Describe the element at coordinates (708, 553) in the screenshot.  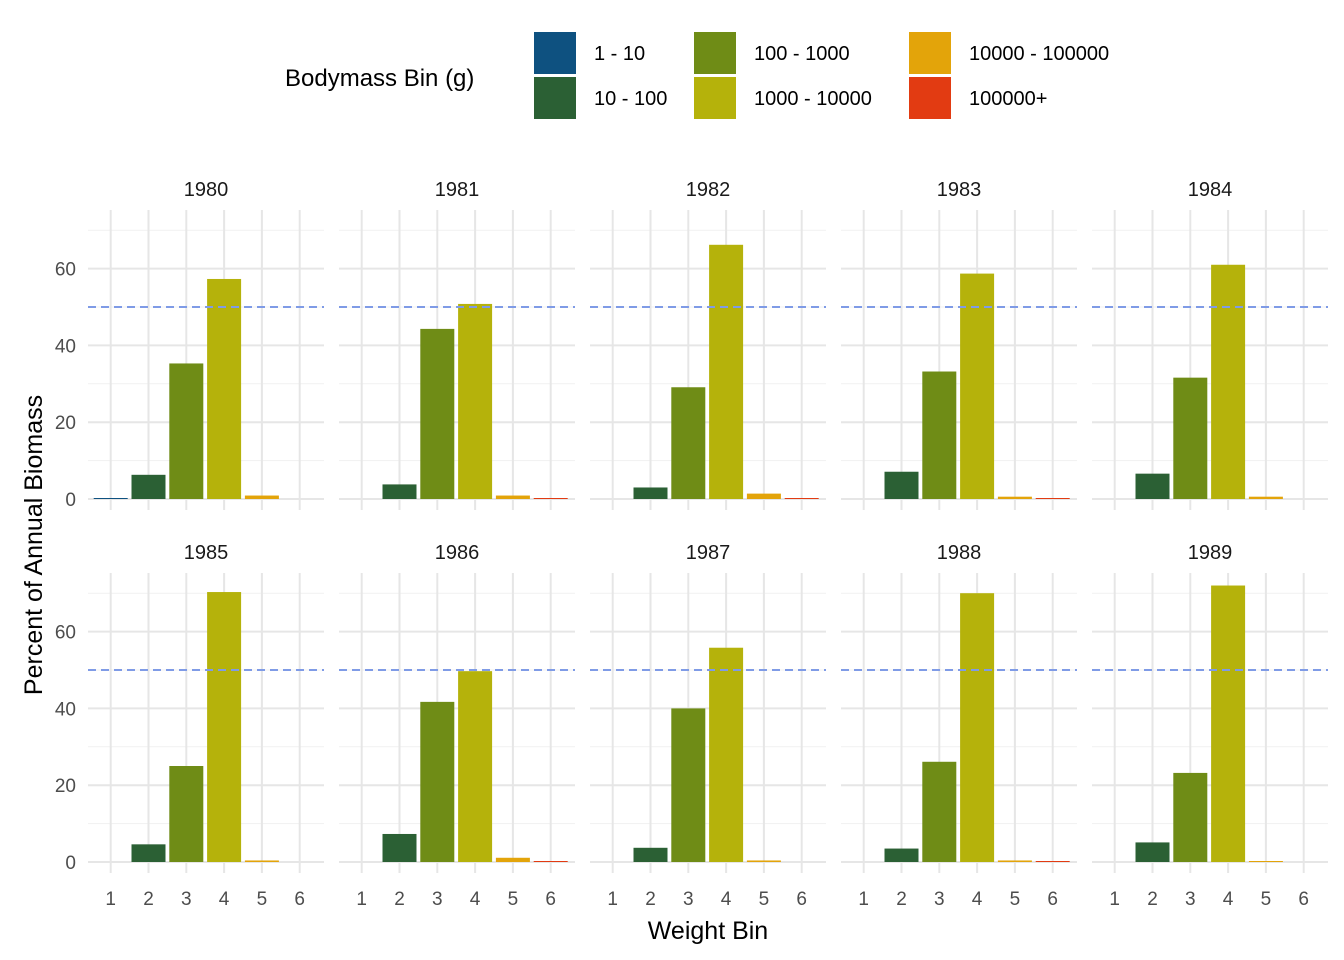
I see `panel-title: 1987` at that location.